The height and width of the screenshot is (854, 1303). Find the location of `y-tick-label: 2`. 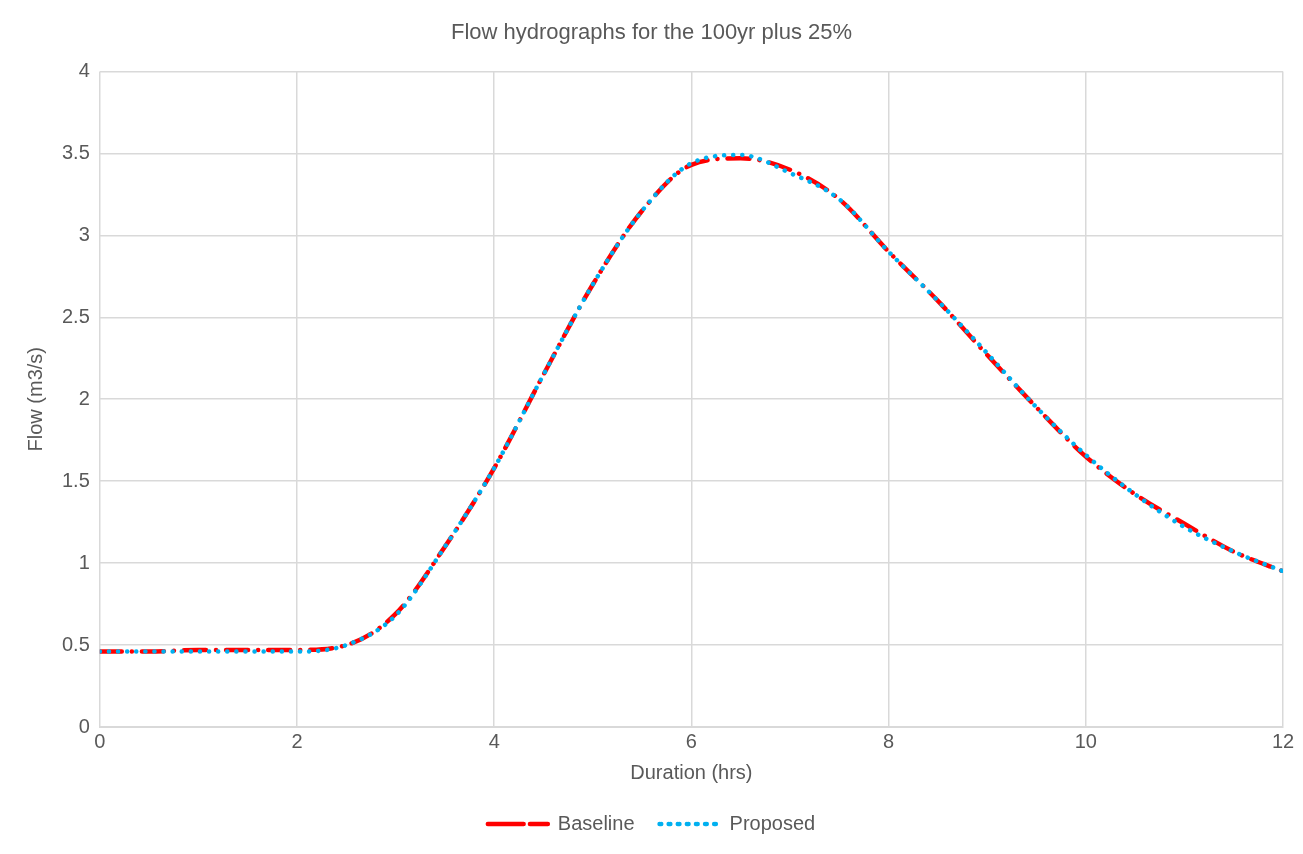

y-tick-label: 2 is located at coordinates (84, 397).